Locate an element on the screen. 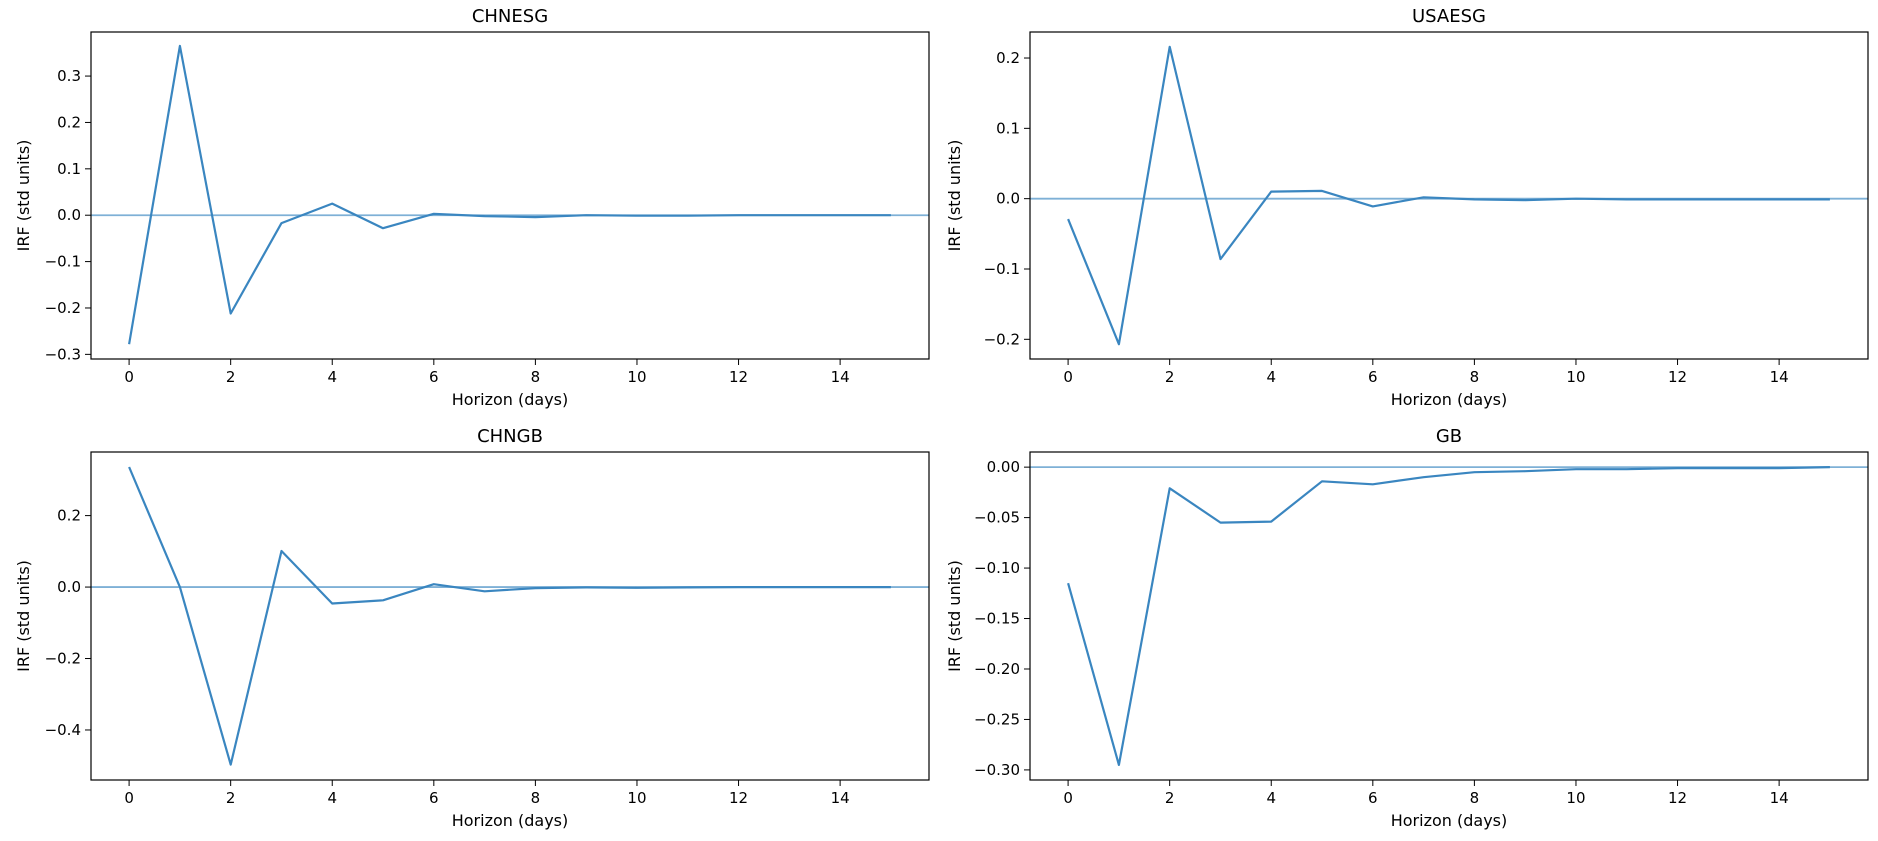 The height and width of the screenshot is (841, 1878). panel-title: GB is located at coordinates (1449, 436).